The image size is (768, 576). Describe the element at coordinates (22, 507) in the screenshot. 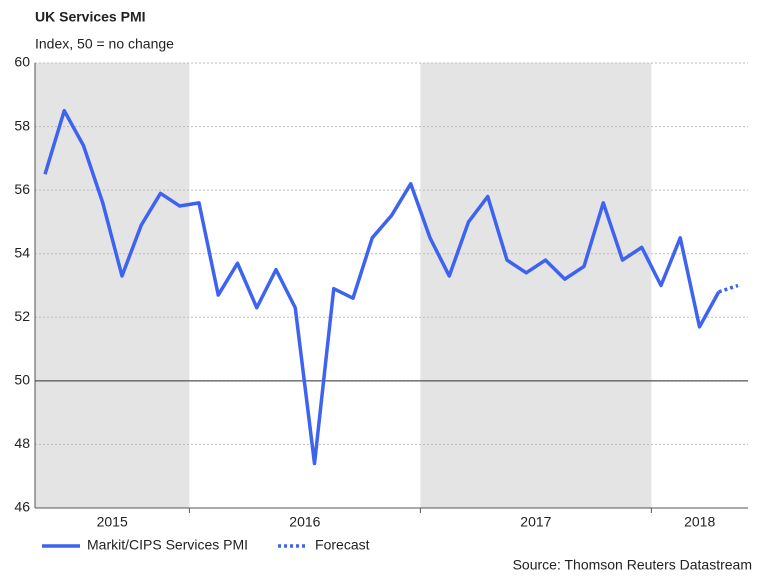

I see `y-tick-label: 46` at that location.